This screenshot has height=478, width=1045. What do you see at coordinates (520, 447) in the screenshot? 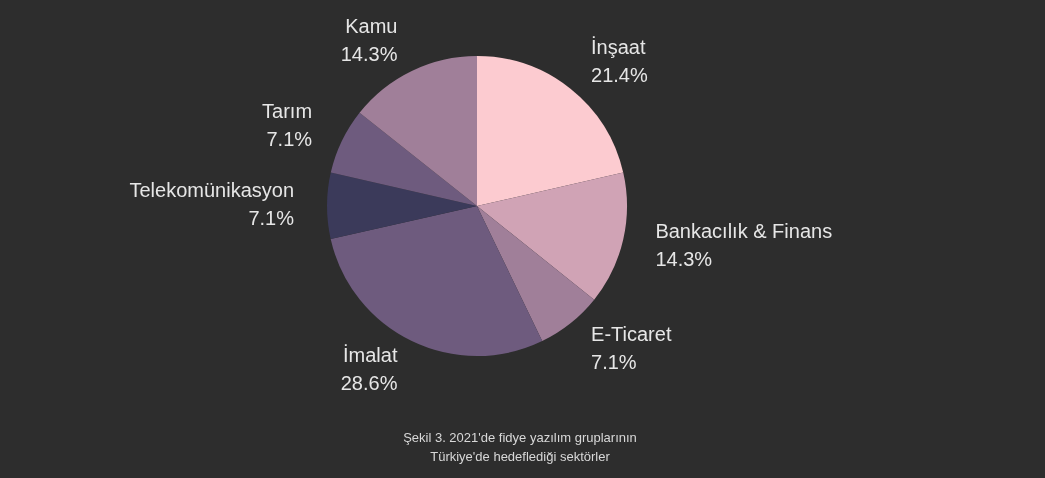
I see `text: Şekil 3. 2021'de fidye yazılım gruplarının Türkiye'de hedeflediği sektörler` at bounding box center [520, 447].